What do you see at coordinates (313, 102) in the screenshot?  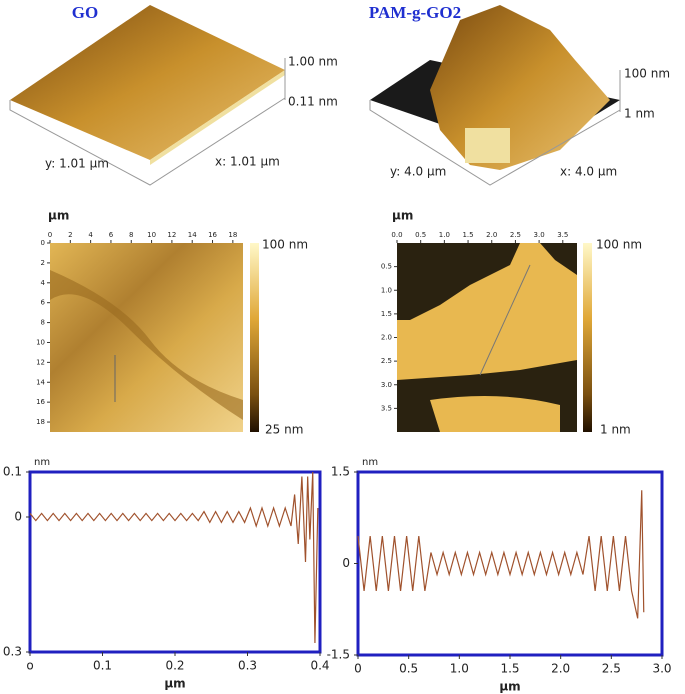 I see `z-label: 0.11 nm` at bounding box center [313, 102].